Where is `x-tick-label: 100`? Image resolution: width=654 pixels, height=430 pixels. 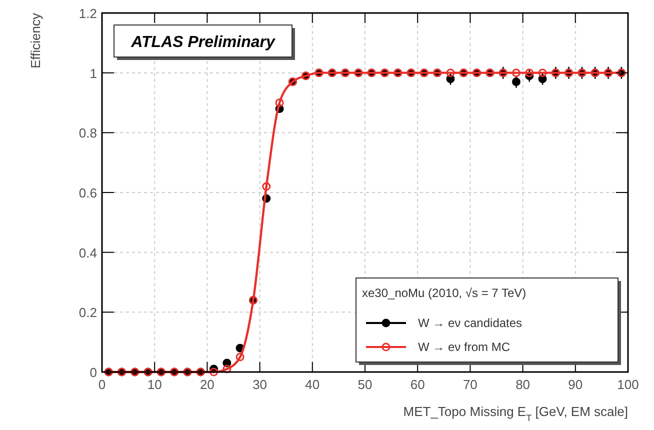
x-tick-label: 100 is located at coordinates (628, 384).